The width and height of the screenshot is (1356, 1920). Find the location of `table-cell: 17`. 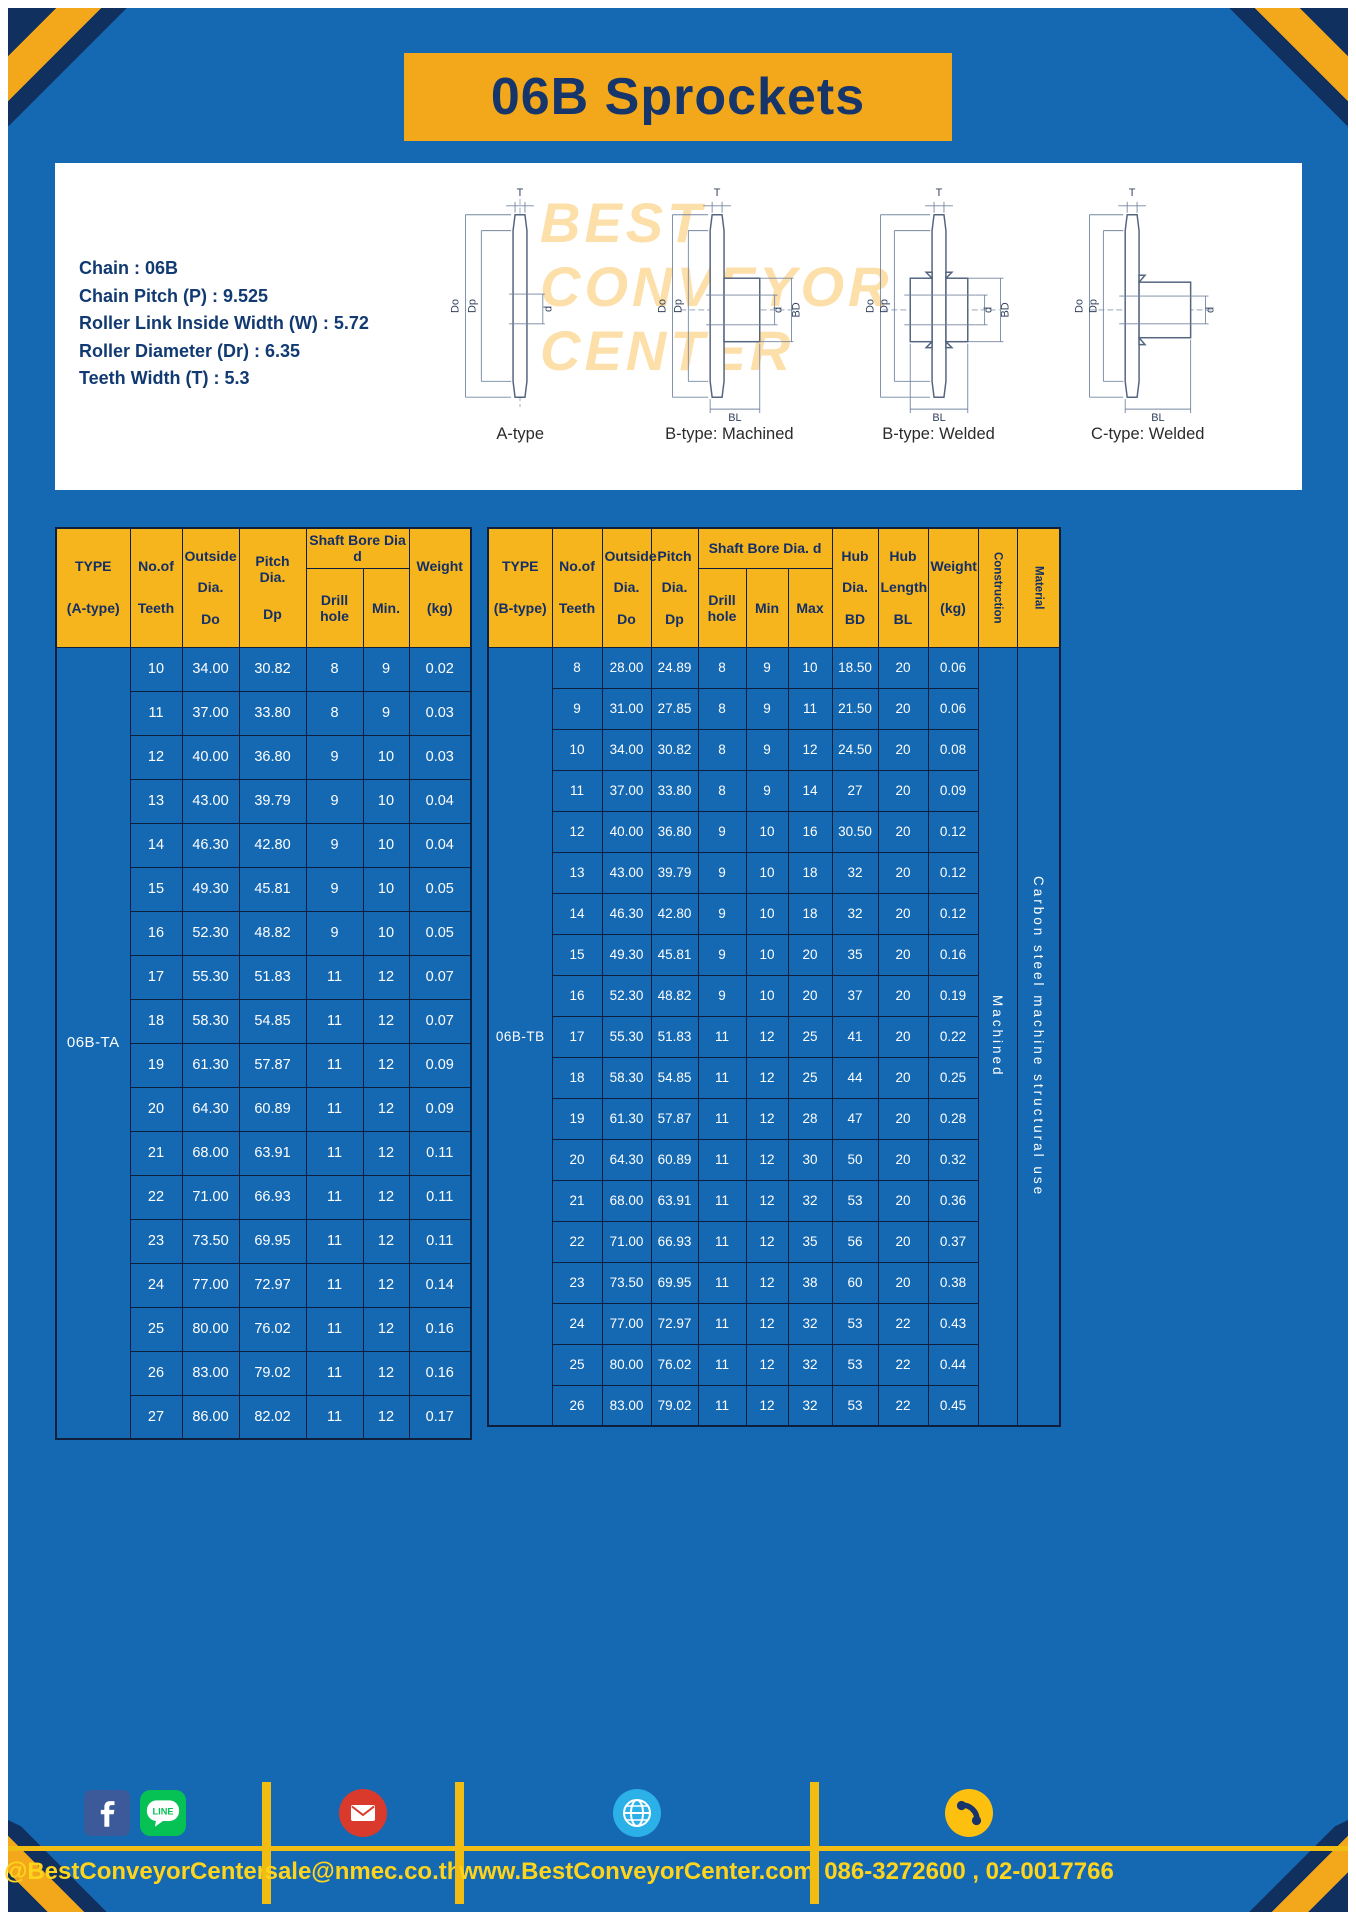

table-cell: 17 is located at coordinates (577, 1036).